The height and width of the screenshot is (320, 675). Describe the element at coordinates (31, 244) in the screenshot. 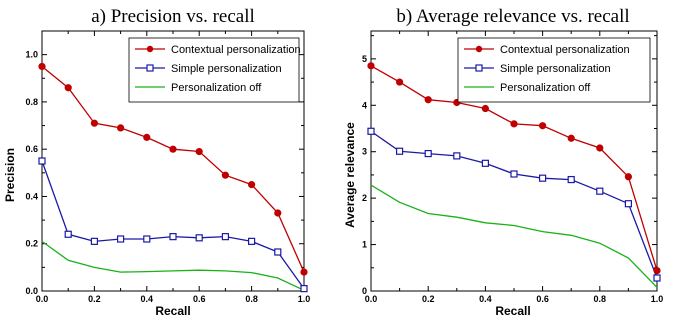

I see `y-tick-label: 0.2` at that location.